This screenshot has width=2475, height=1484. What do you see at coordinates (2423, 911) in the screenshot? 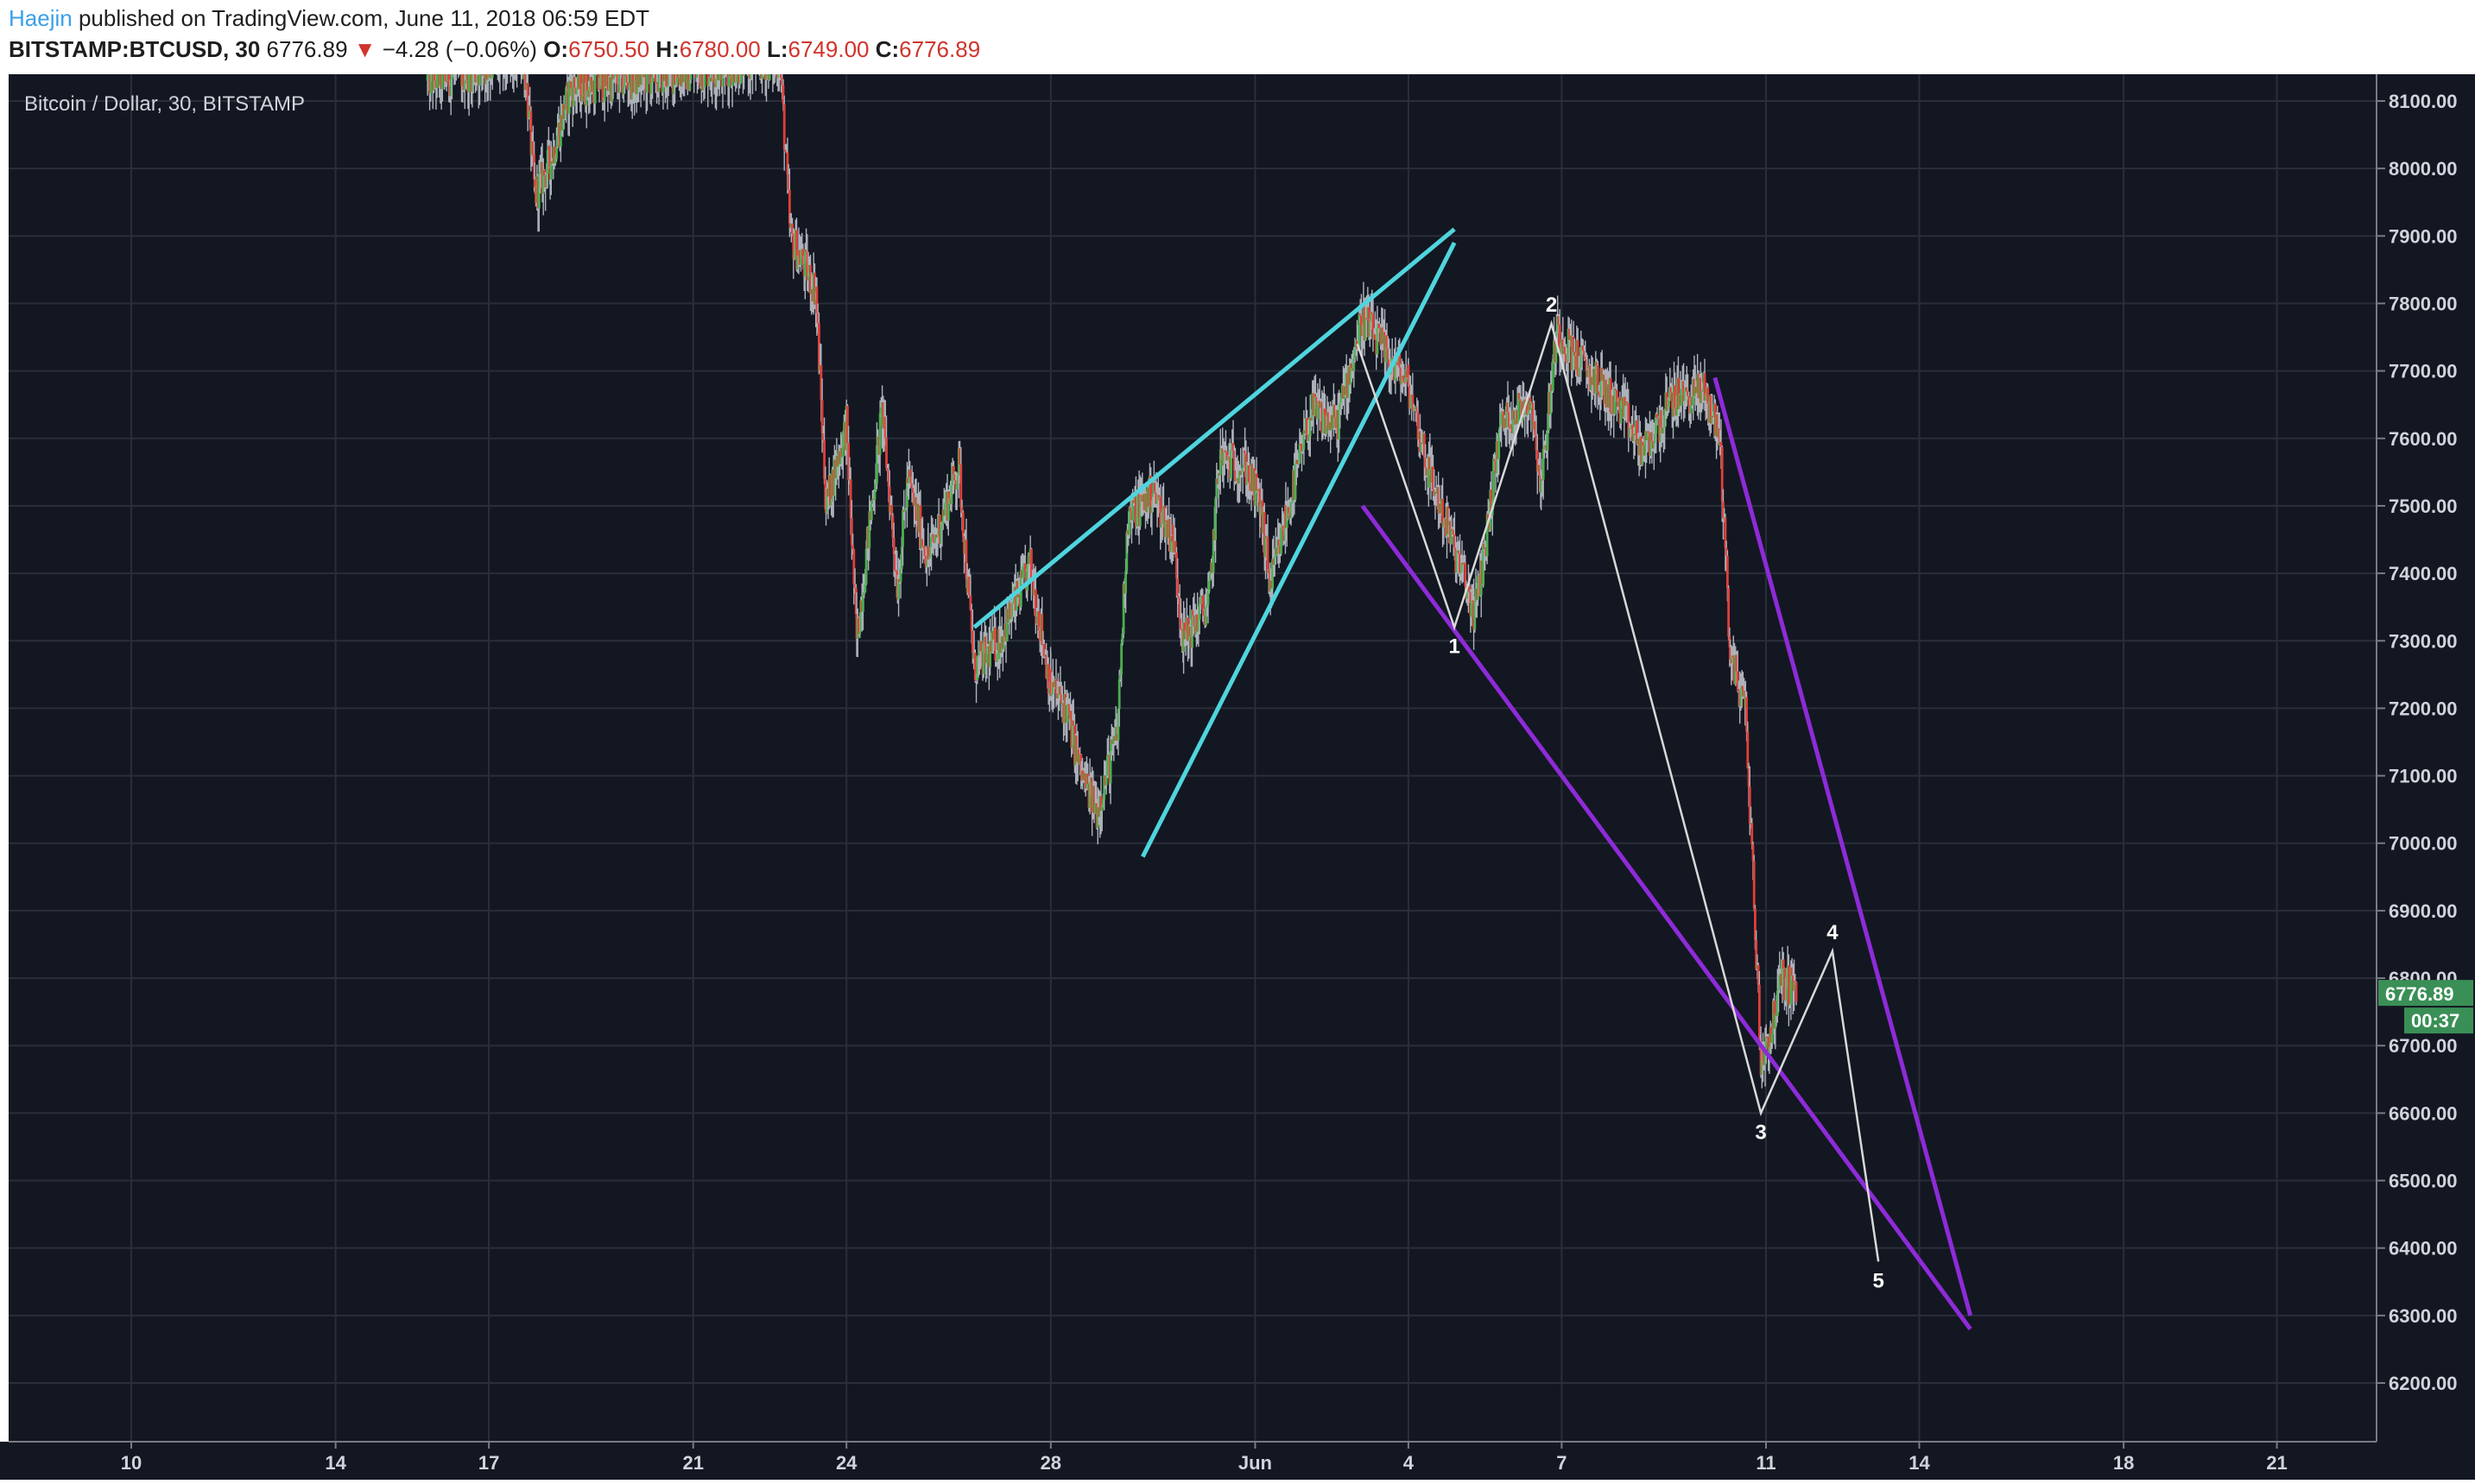
I see `price-tick-label: 6900.00` at bounding box center [2423, 911].